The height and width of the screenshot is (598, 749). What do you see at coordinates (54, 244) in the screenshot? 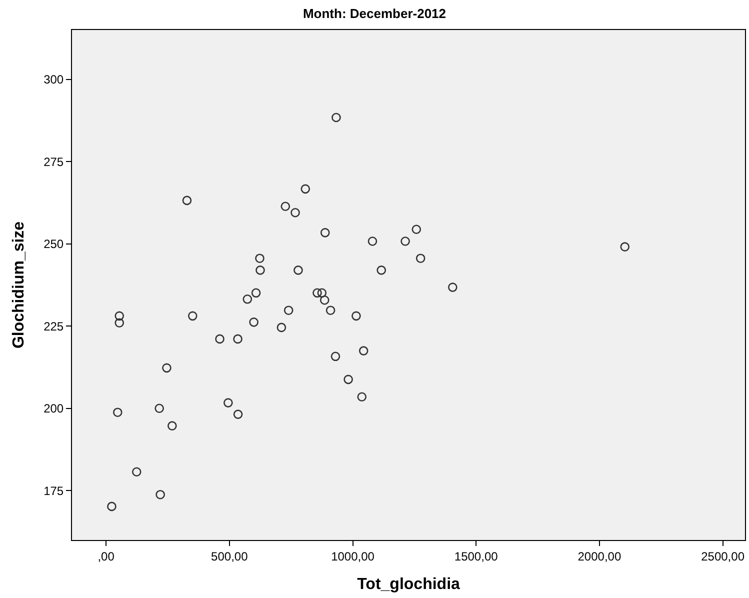
I see `y-tick-label: 250` at bounding box center [54, 244].